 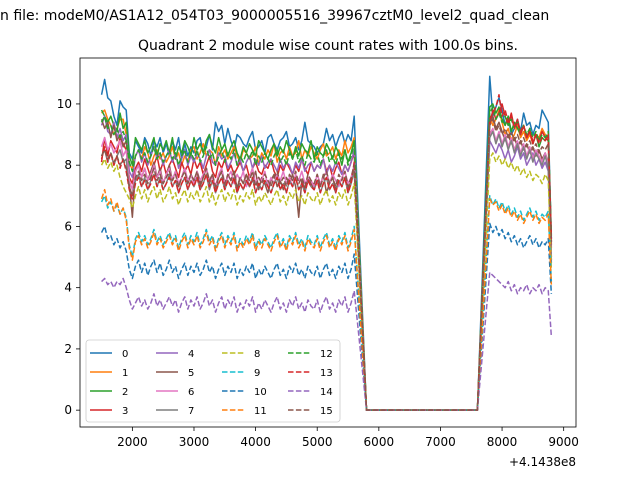 What do you see at coordinates (563, 442) in the screenshot?
I see `x-tick-label: 9000` at bounding box center [563, 442].